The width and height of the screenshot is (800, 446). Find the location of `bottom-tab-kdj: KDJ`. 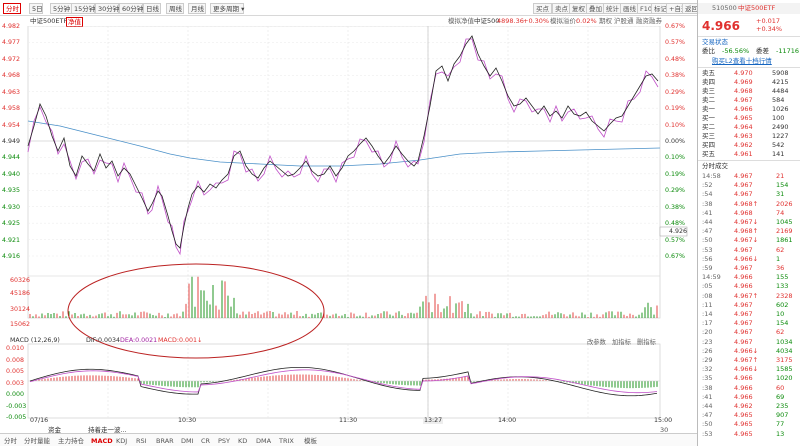

bottom-tab-kdj: KDJ is located at coordinates (122, 441).